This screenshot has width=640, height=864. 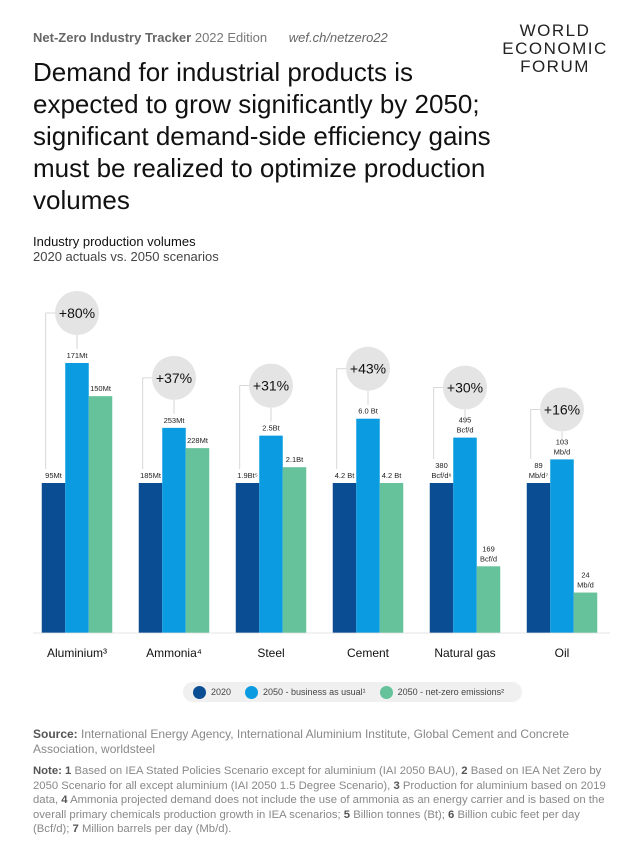 I want to click on data-label: 24, so click(x=585, y=575).